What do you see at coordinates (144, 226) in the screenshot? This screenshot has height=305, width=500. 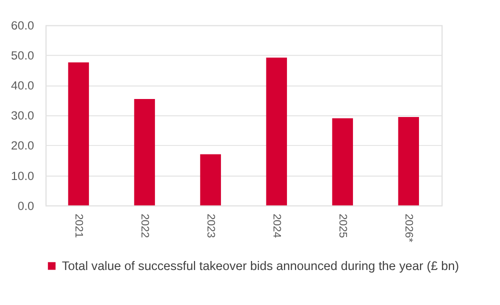 I see `x-tick-label: 2022` at bounding box center [144, 226].